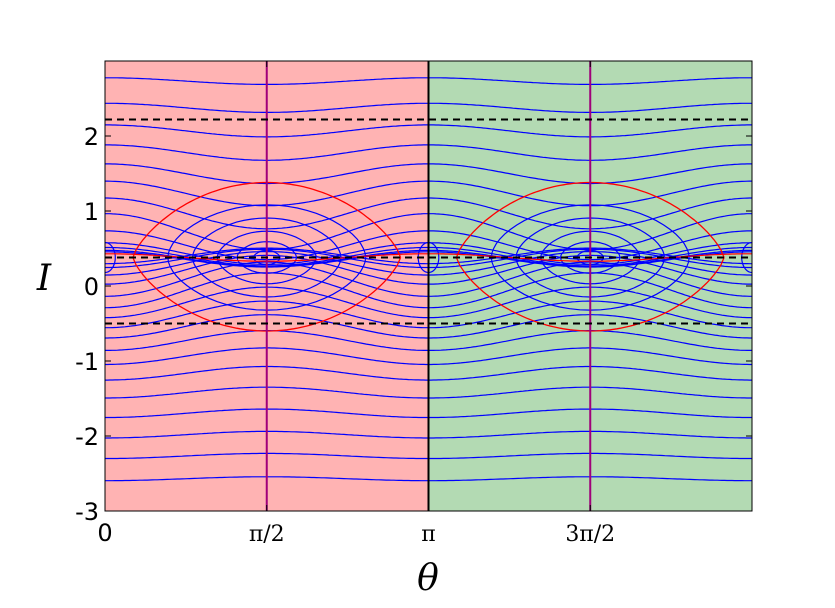  I want to click on y-tick-label-3: -1, so click(87, 362).